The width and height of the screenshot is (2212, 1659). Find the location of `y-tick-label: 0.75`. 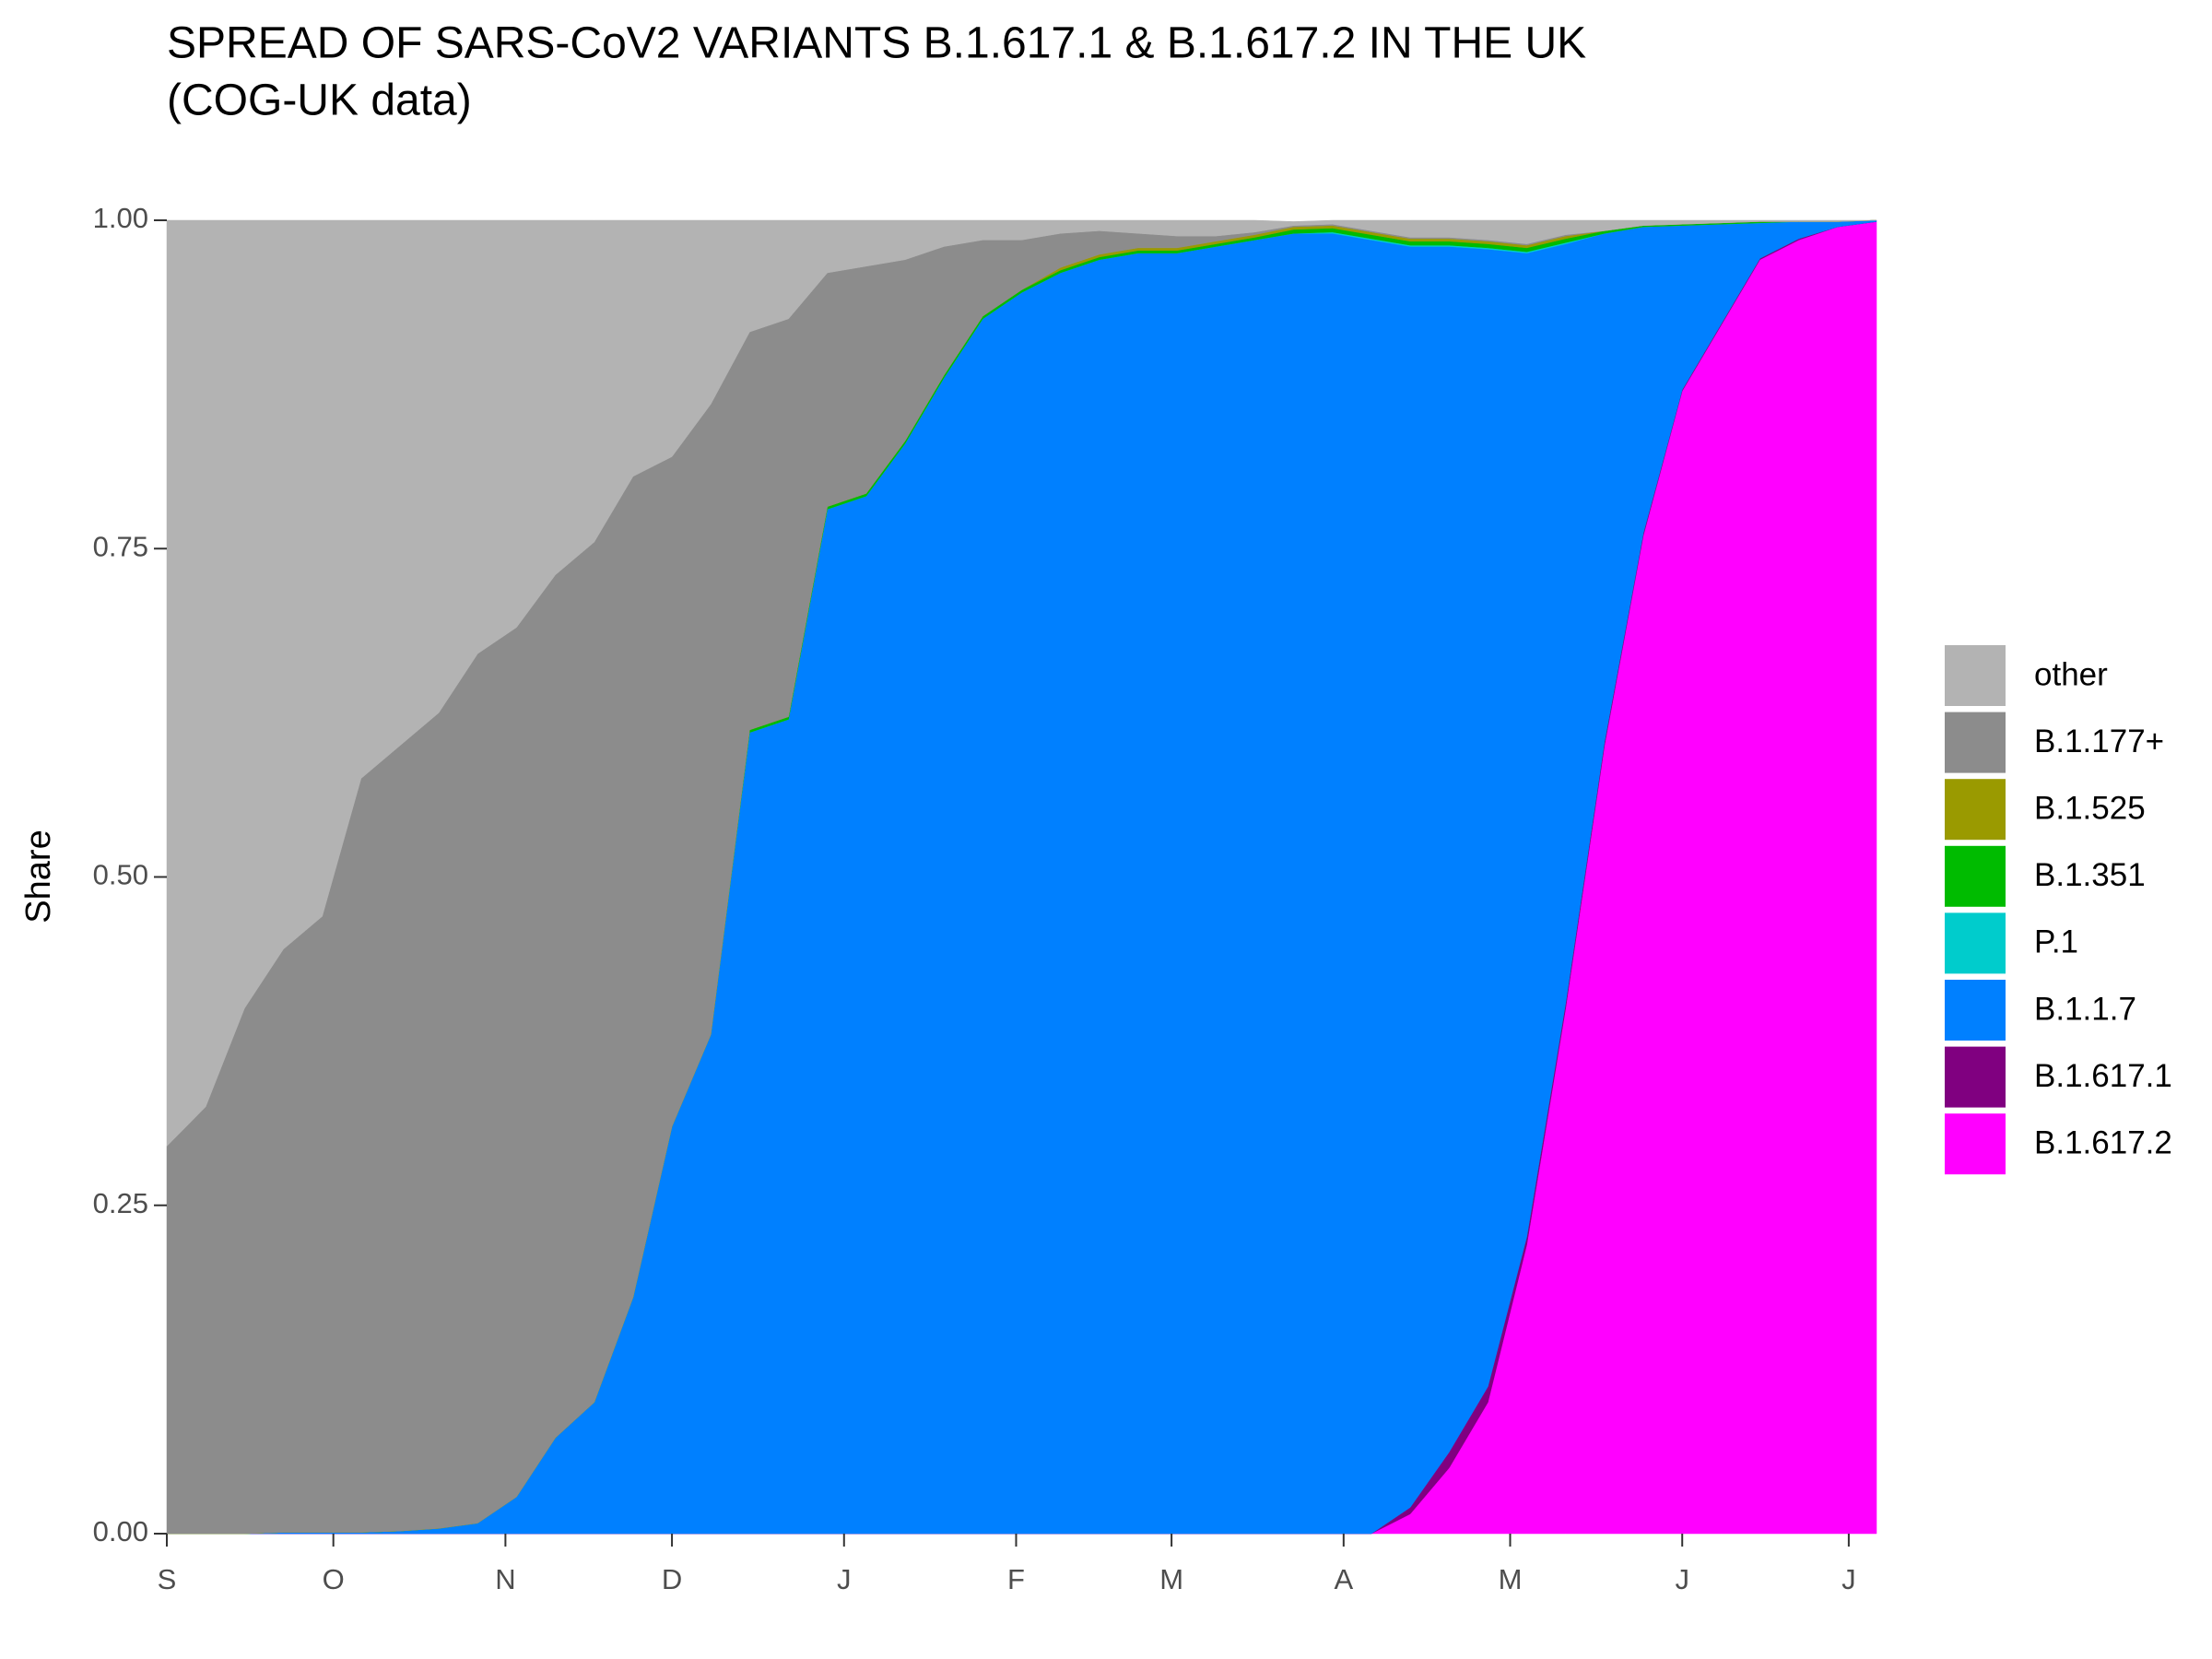

y-tick-label: 0.75 is located at coordinates (120, 546).